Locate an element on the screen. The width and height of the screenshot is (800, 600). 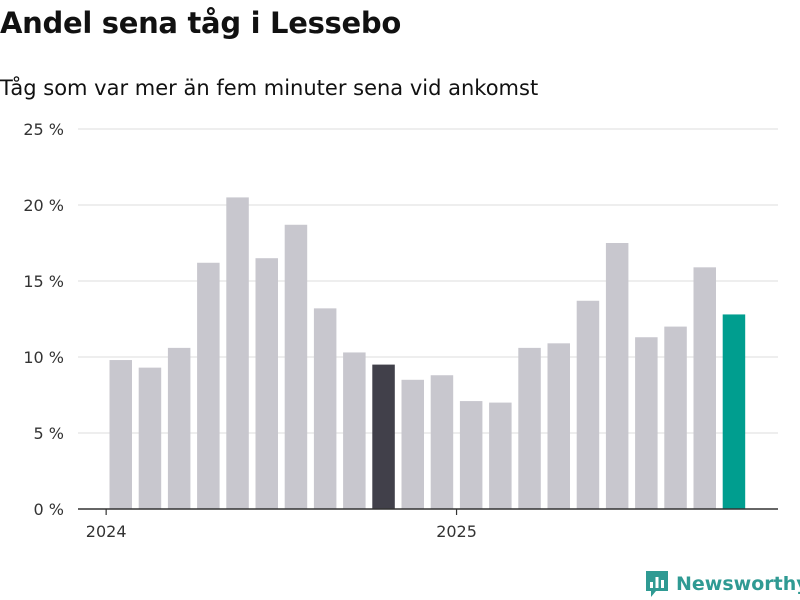
x-tick-label: 2025 is located at coordinates (456, 531).